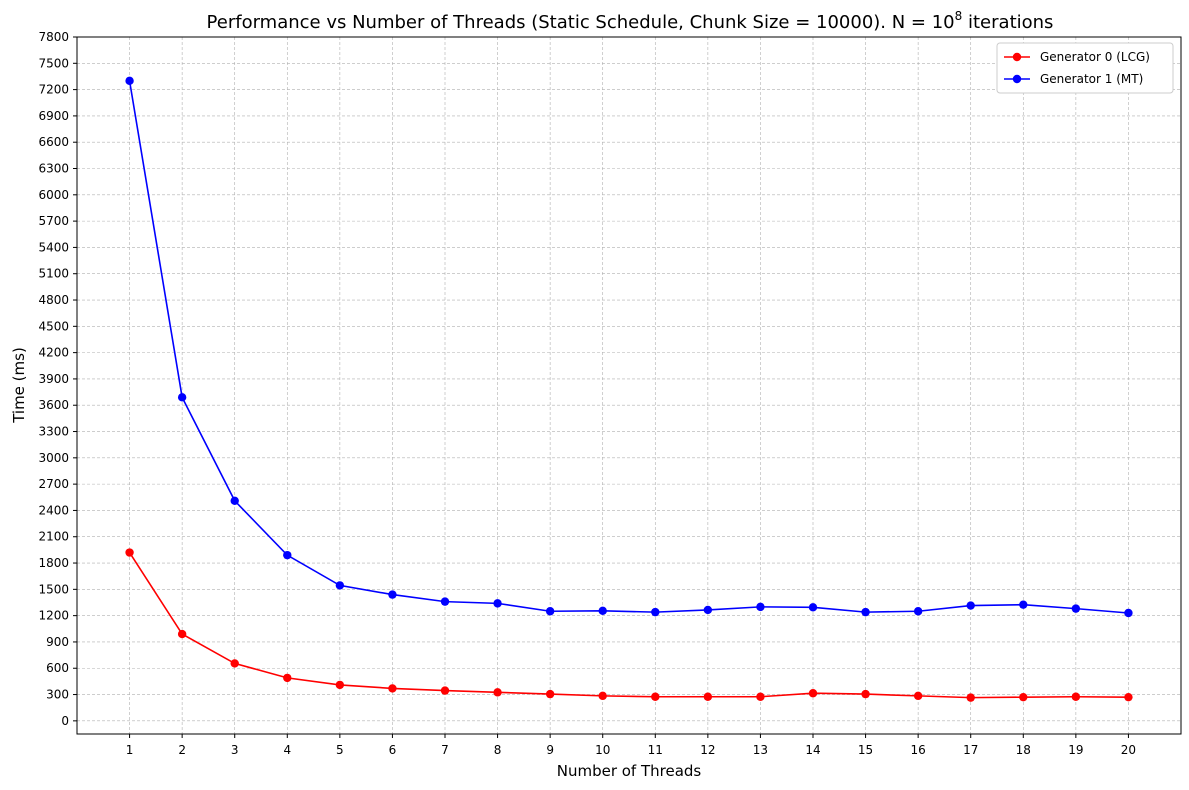 The width and height of the screenshot is (1189, 790). I want to click on legend: Generator 0 (LCG) Generator 1 (MT), so click(1085, 68).